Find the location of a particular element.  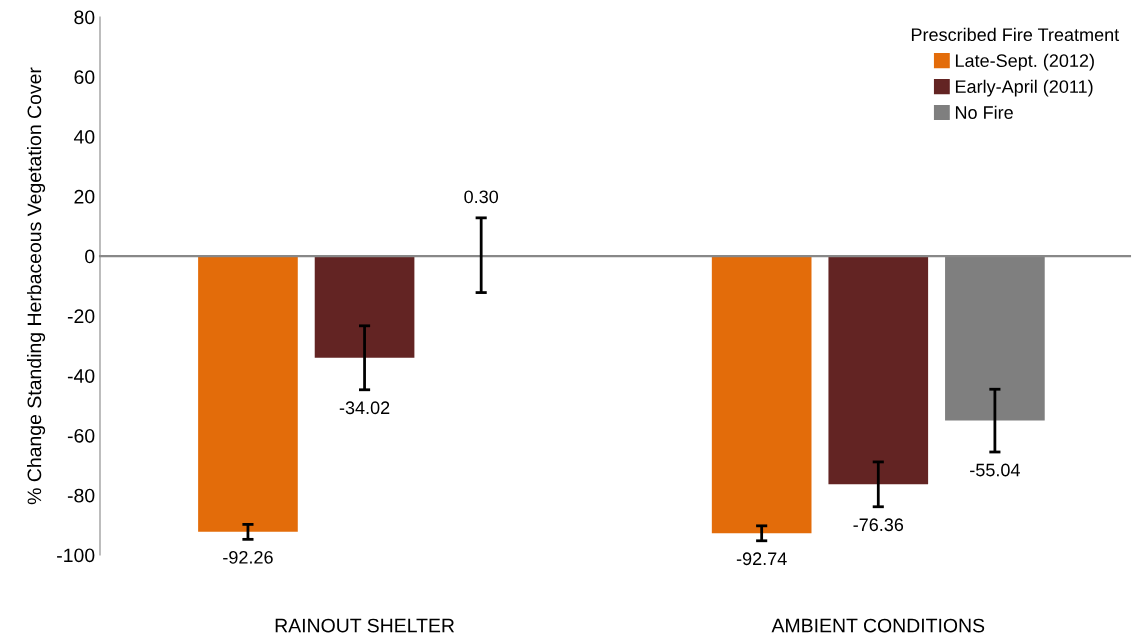

y-tick-label: 40 is located at coordinates (84, 137).